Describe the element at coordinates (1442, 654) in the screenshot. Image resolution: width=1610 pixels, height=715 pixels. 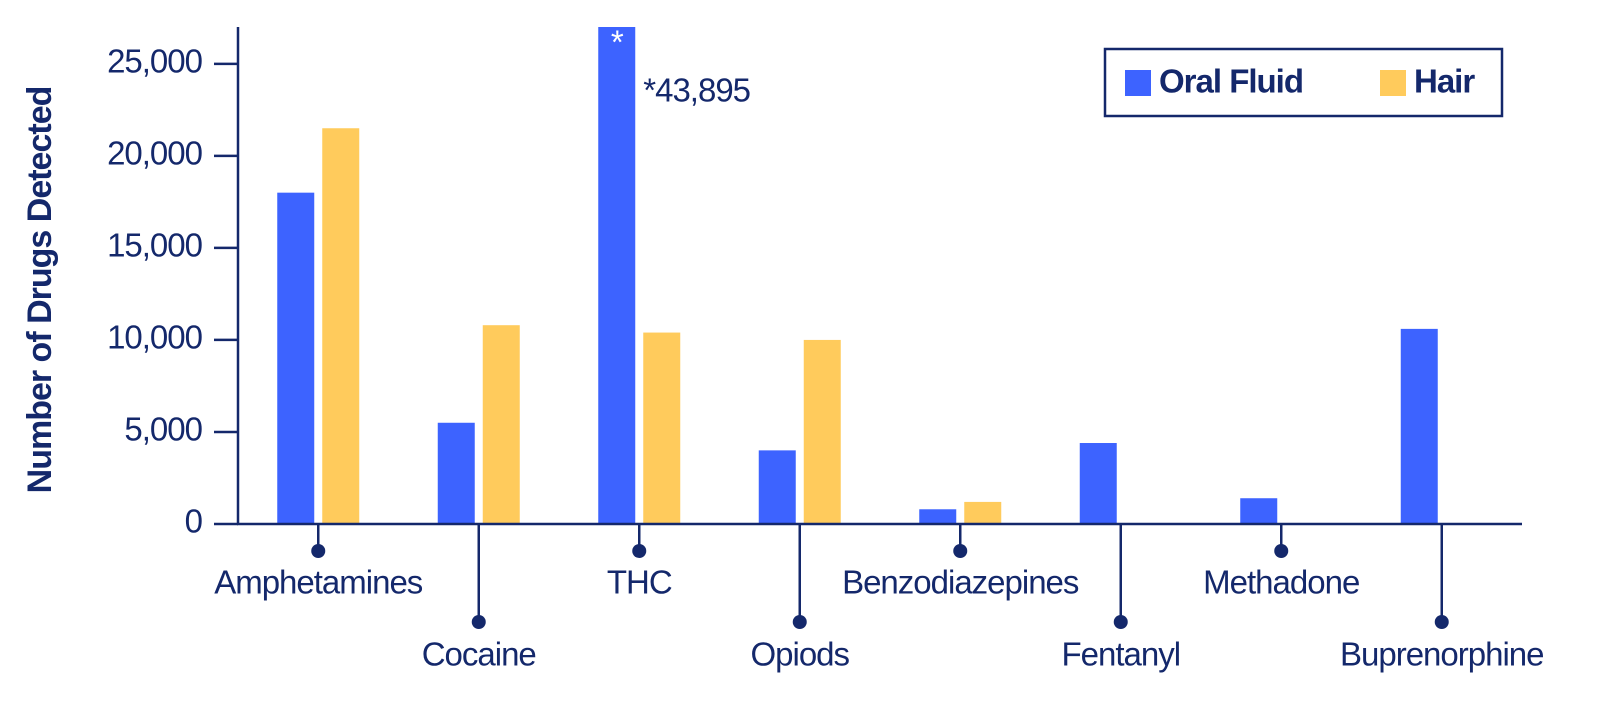
I see `x-tick-label: Buprenorphine` at that location.